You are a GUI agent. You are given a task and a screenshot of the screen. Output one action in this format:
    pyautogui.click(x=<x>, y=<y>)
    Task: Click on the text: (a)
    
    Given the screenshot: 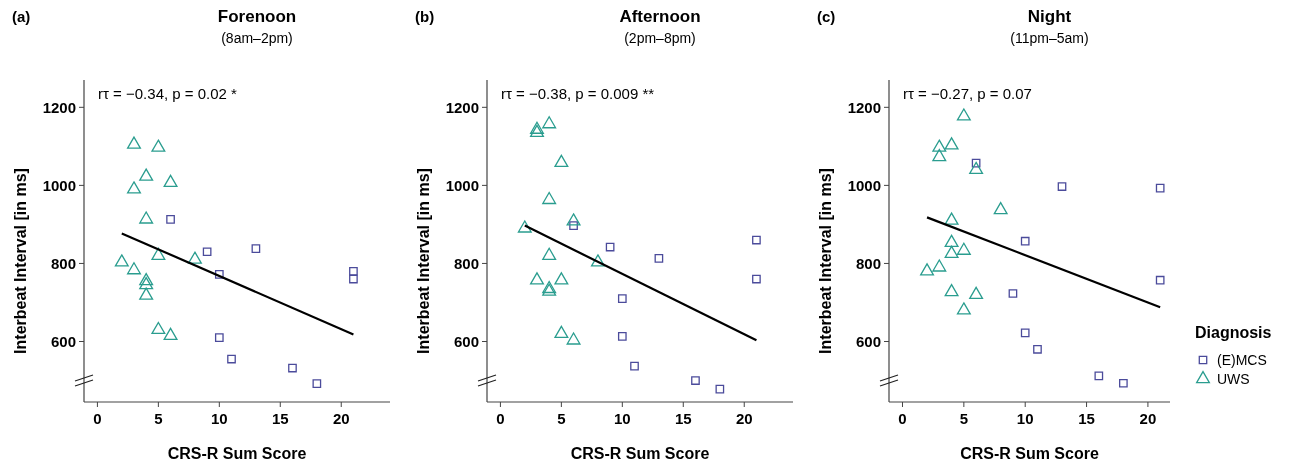 What is the action you would take?
    pyautogui.click(x=21, y=16)
    